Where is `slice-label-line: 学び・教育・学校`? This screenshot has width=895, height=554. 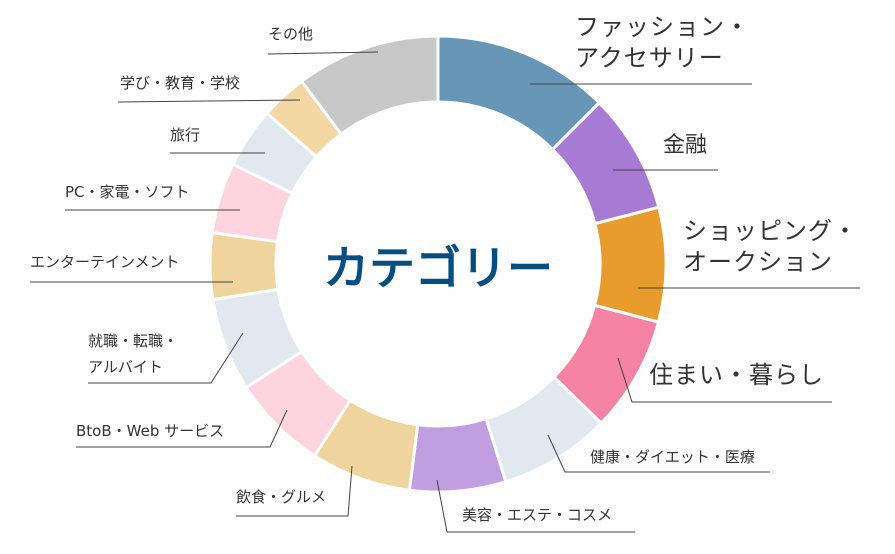
slice-label-line: 学び・教育・学校 is located at coordinates (180, 83).